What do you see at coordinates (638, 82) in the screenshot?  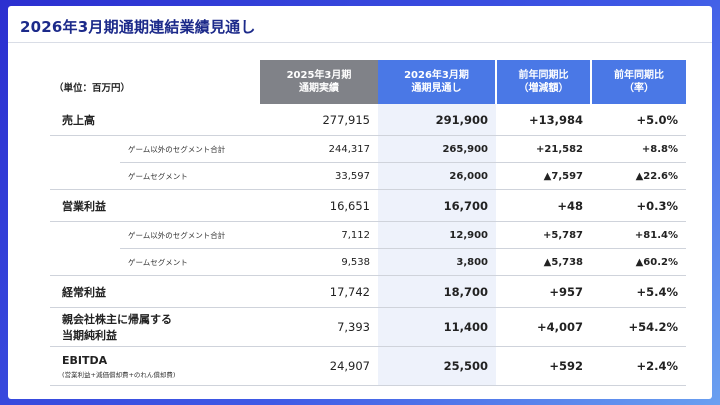 I see `header-yoy-rate: 前年同期比 （率）` at bounding box center [638, 82].